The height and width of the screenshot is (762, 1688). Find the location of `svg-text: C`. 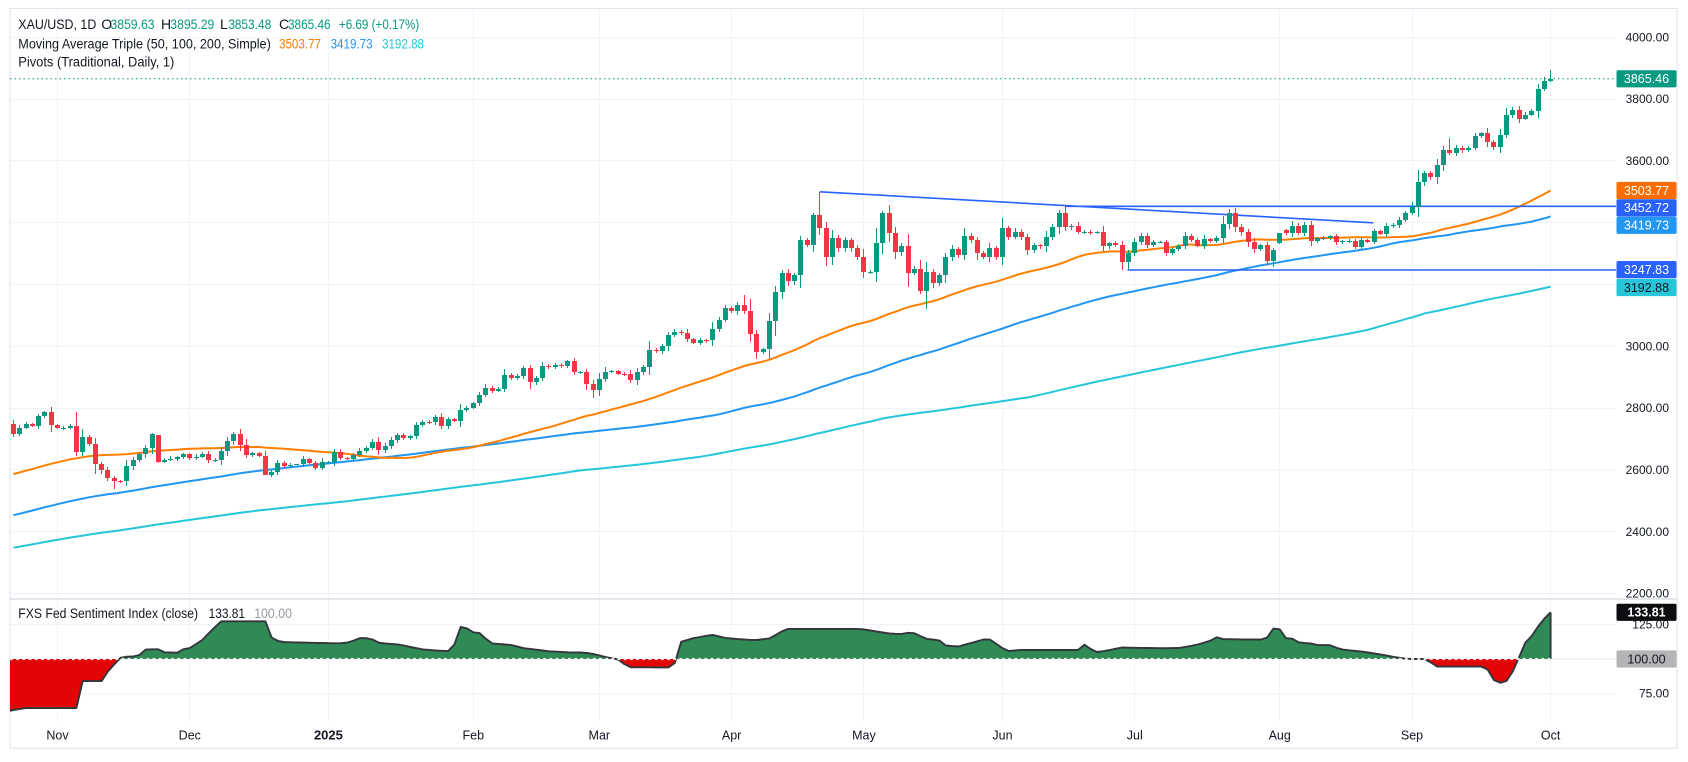

svg-text: C is located at coordinates (284, 24).